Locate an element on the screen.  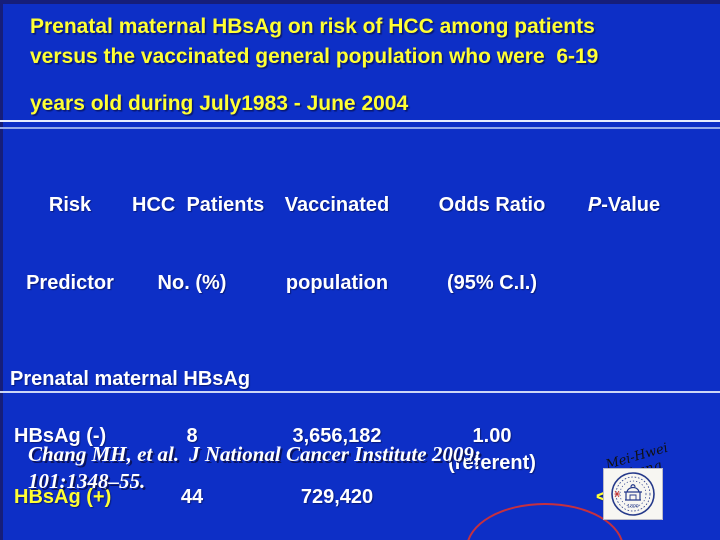
seal-image: 1899 is located at coordinates (633, 494).